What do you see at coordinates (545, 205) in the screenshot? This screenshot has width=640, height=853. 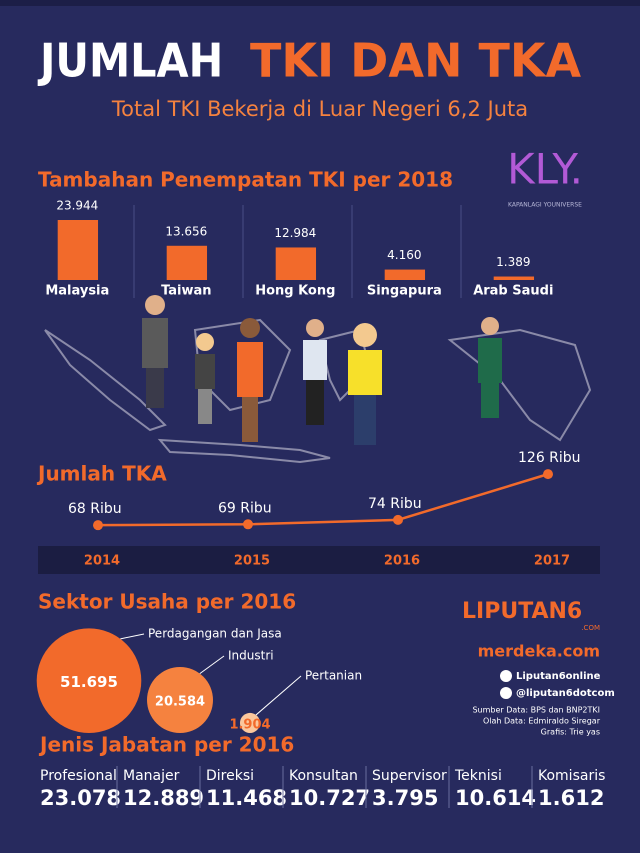 I see `kly-tagline: KAPANLAGI YOUNIVERSE` at bounding box center [545, 205].